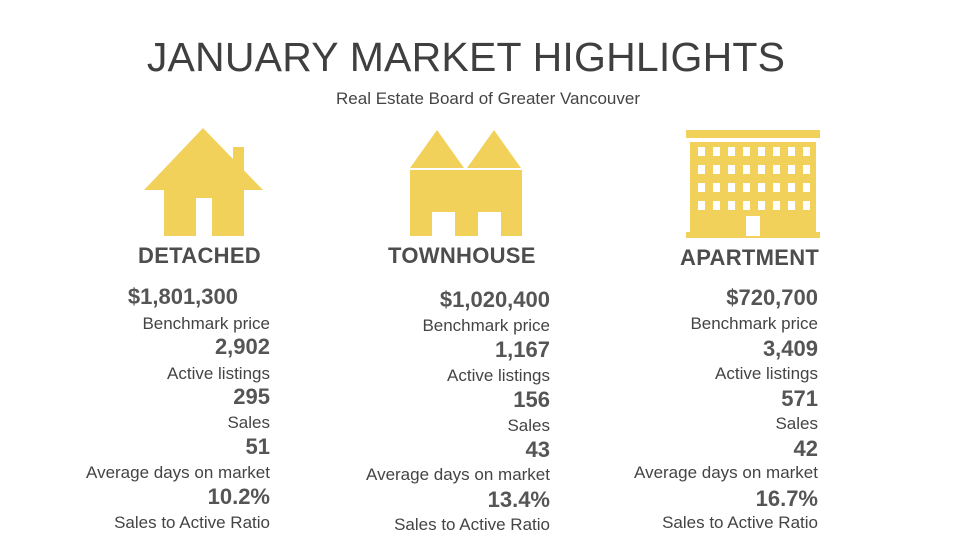  What do you see at coordinates (750, 257) in the screenshot?
I see `category-heading: APARTMENT` at bounding box center [750, 257].